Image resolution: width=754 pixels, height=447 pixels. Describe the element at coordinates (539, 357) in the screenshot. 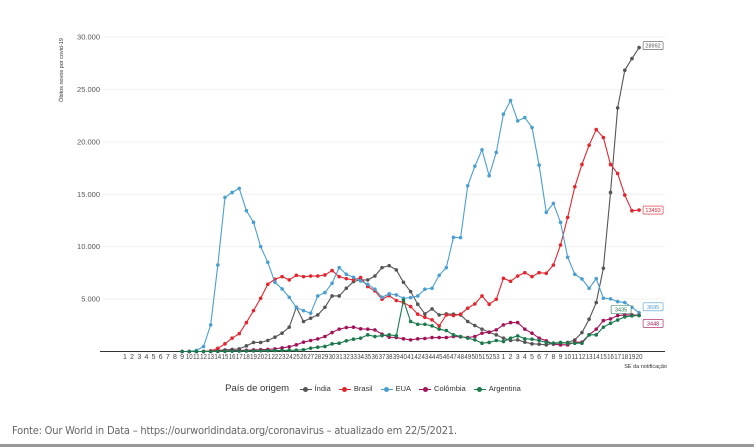

I see `x-tick-label: 6` at that location.